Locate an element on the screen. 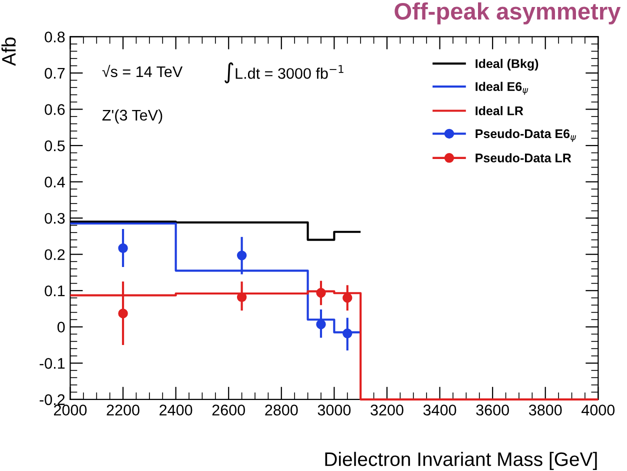 This screenshot has height=471, width=627. y-tick-label: 0.6 is located at coordinates (54, 109).